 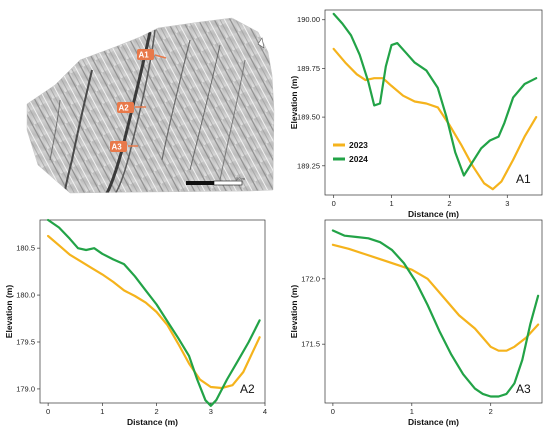 What do you see at coordinates (9, 312) in the screenshot?
I see `chart-a2-ylabel: Elevation (m)` at bounding box center [9, 312].